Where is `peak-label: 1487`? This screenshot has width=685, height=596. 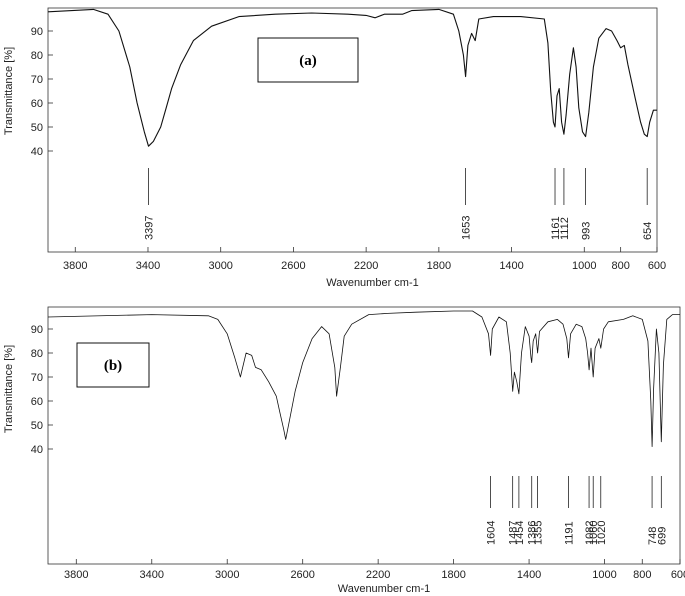
peak-label: 1487 is located at coordinates (514, 533).